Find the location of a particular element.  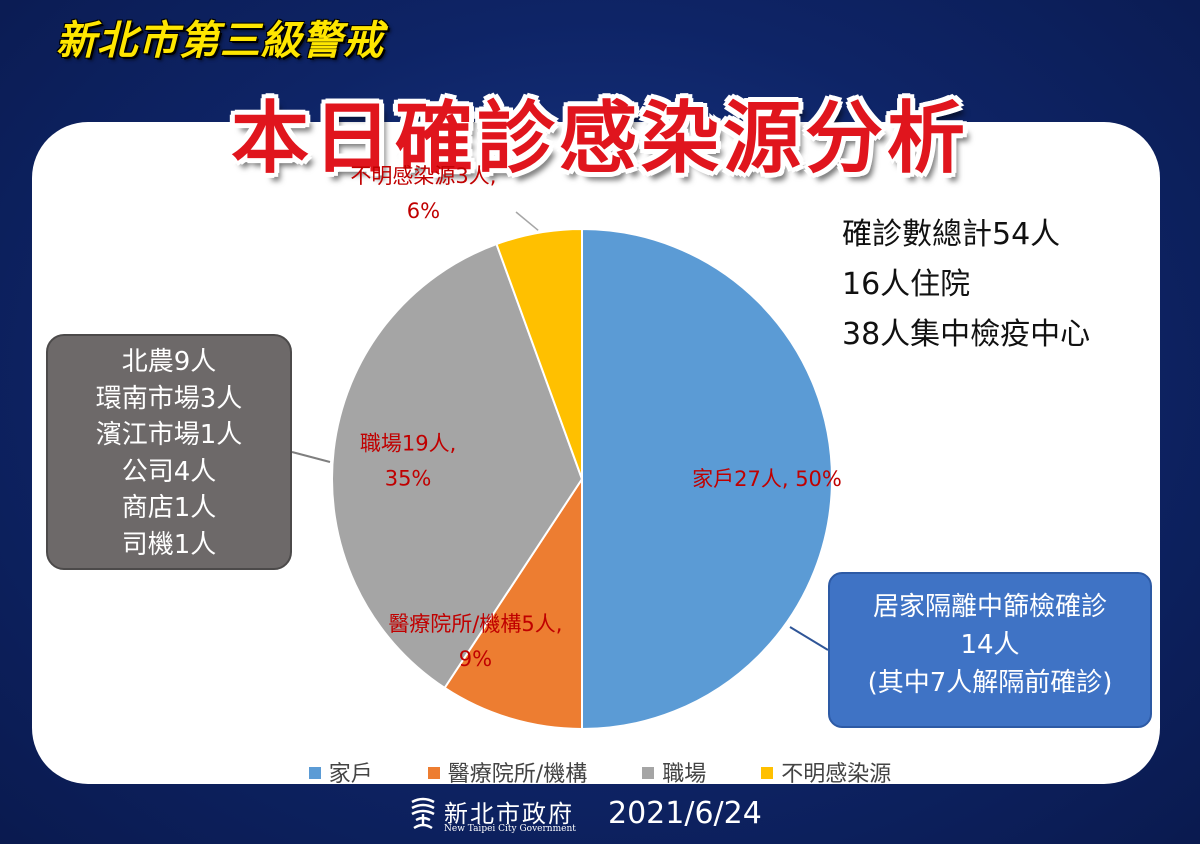

stats-panel: 確診數總計54人 16人住院 38人集中檢疫中心 is located at coordinates (966, 285).